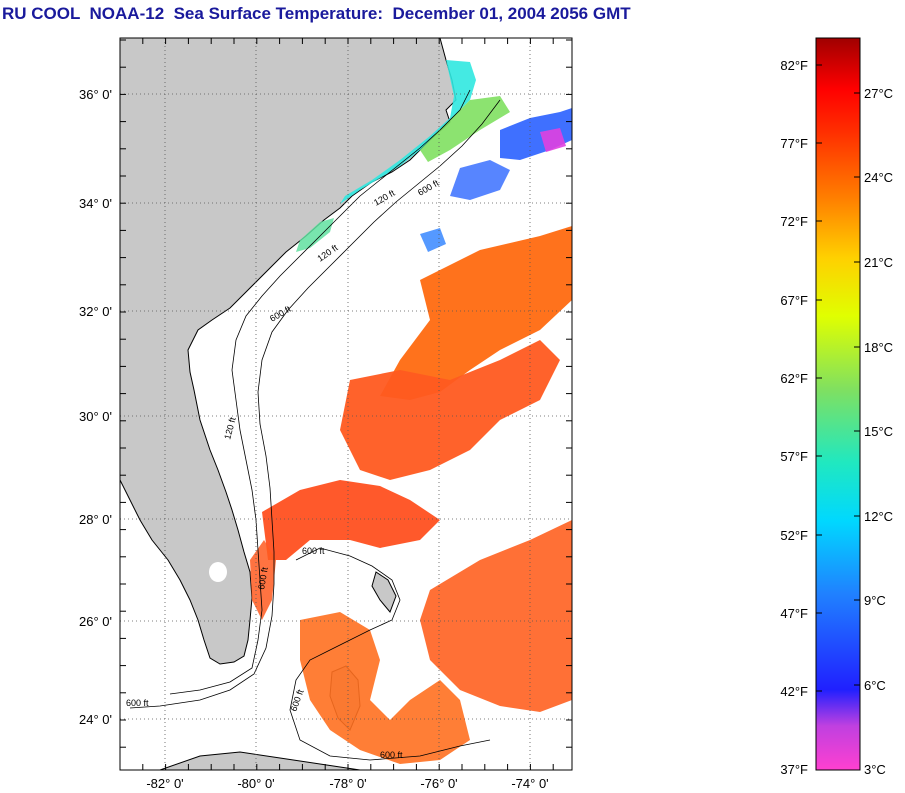 The width and height of the screenshot is (905, 793). I want to click on lat-label-24: 24° 0', so click(95, 719).